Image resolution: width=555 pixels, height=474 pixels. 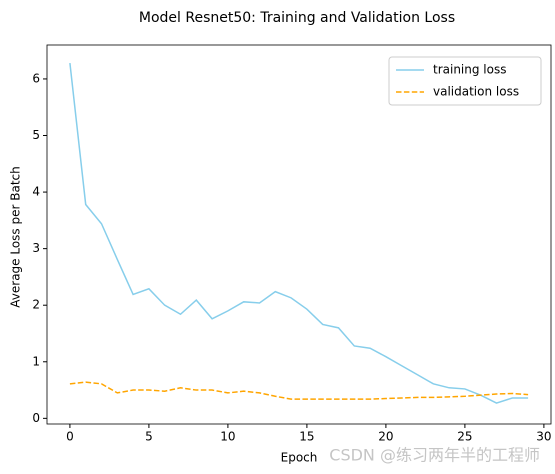 I want to click on legend-label: training loss, so click(x=469, y=70).